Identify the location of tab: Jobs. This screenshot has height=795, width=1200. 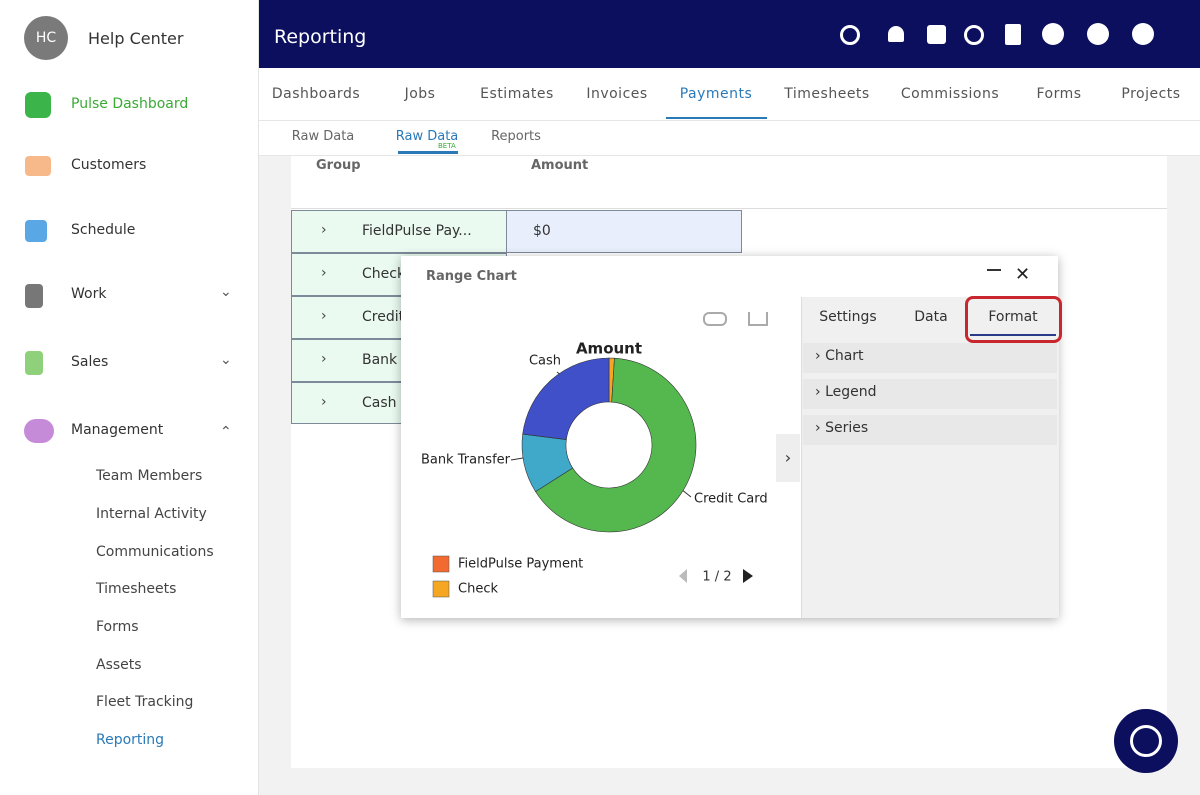
(420, 94).